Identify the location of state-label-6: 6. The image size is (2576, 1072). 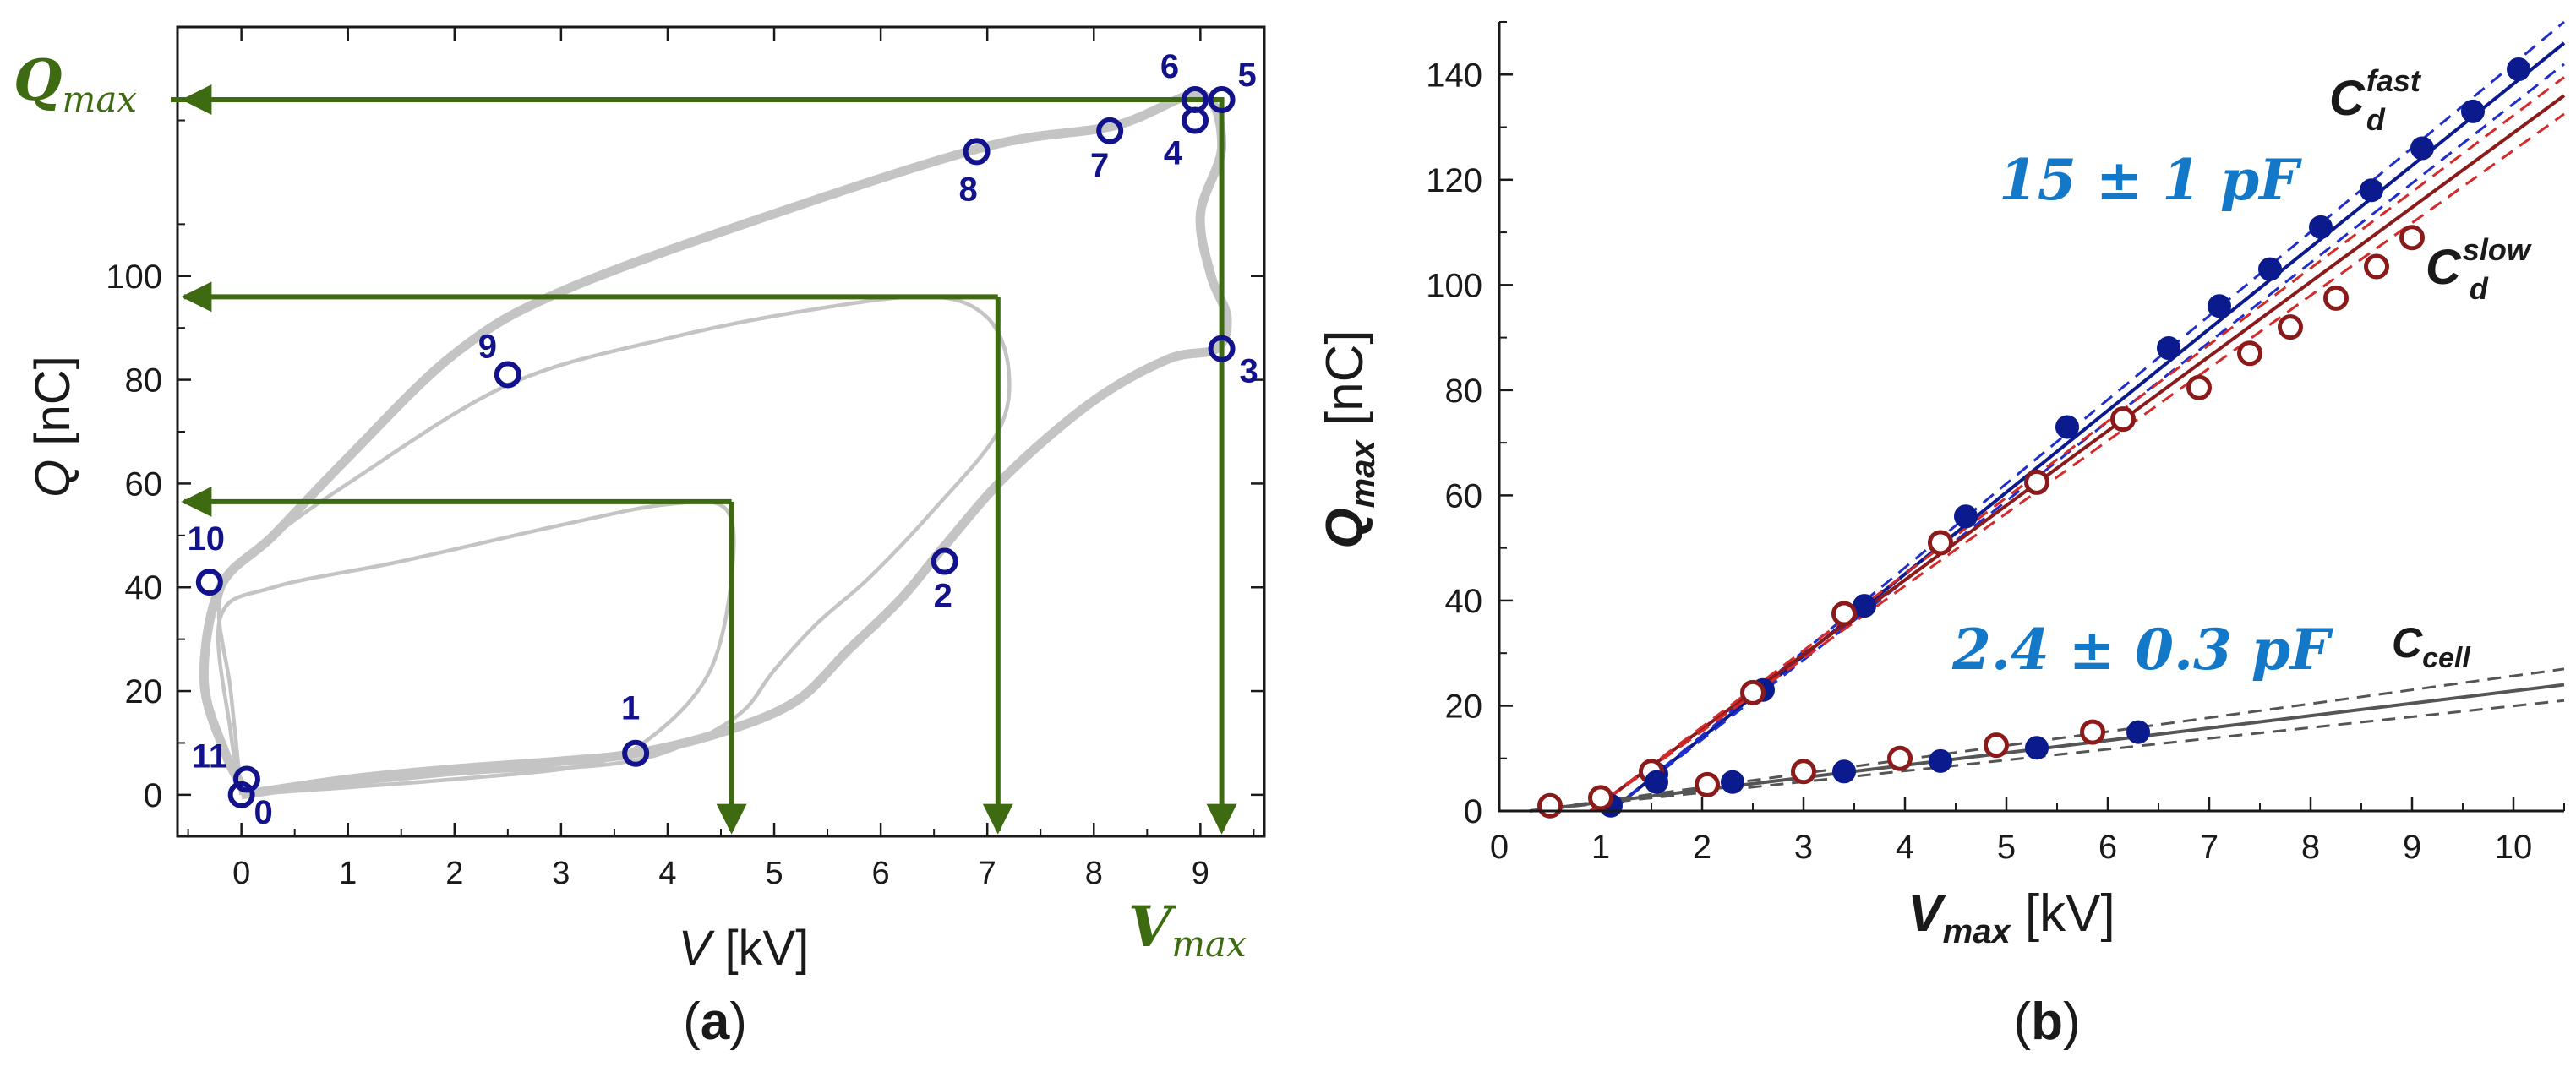
(1169, 66).